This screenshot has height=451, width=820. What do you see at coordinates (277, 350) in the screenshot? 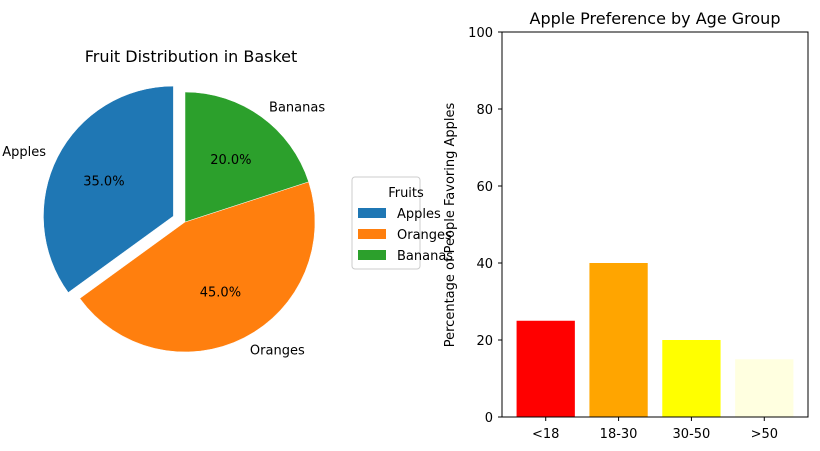
I see `pie-label-oranges: Oranges` at bounding box center [277, 350].